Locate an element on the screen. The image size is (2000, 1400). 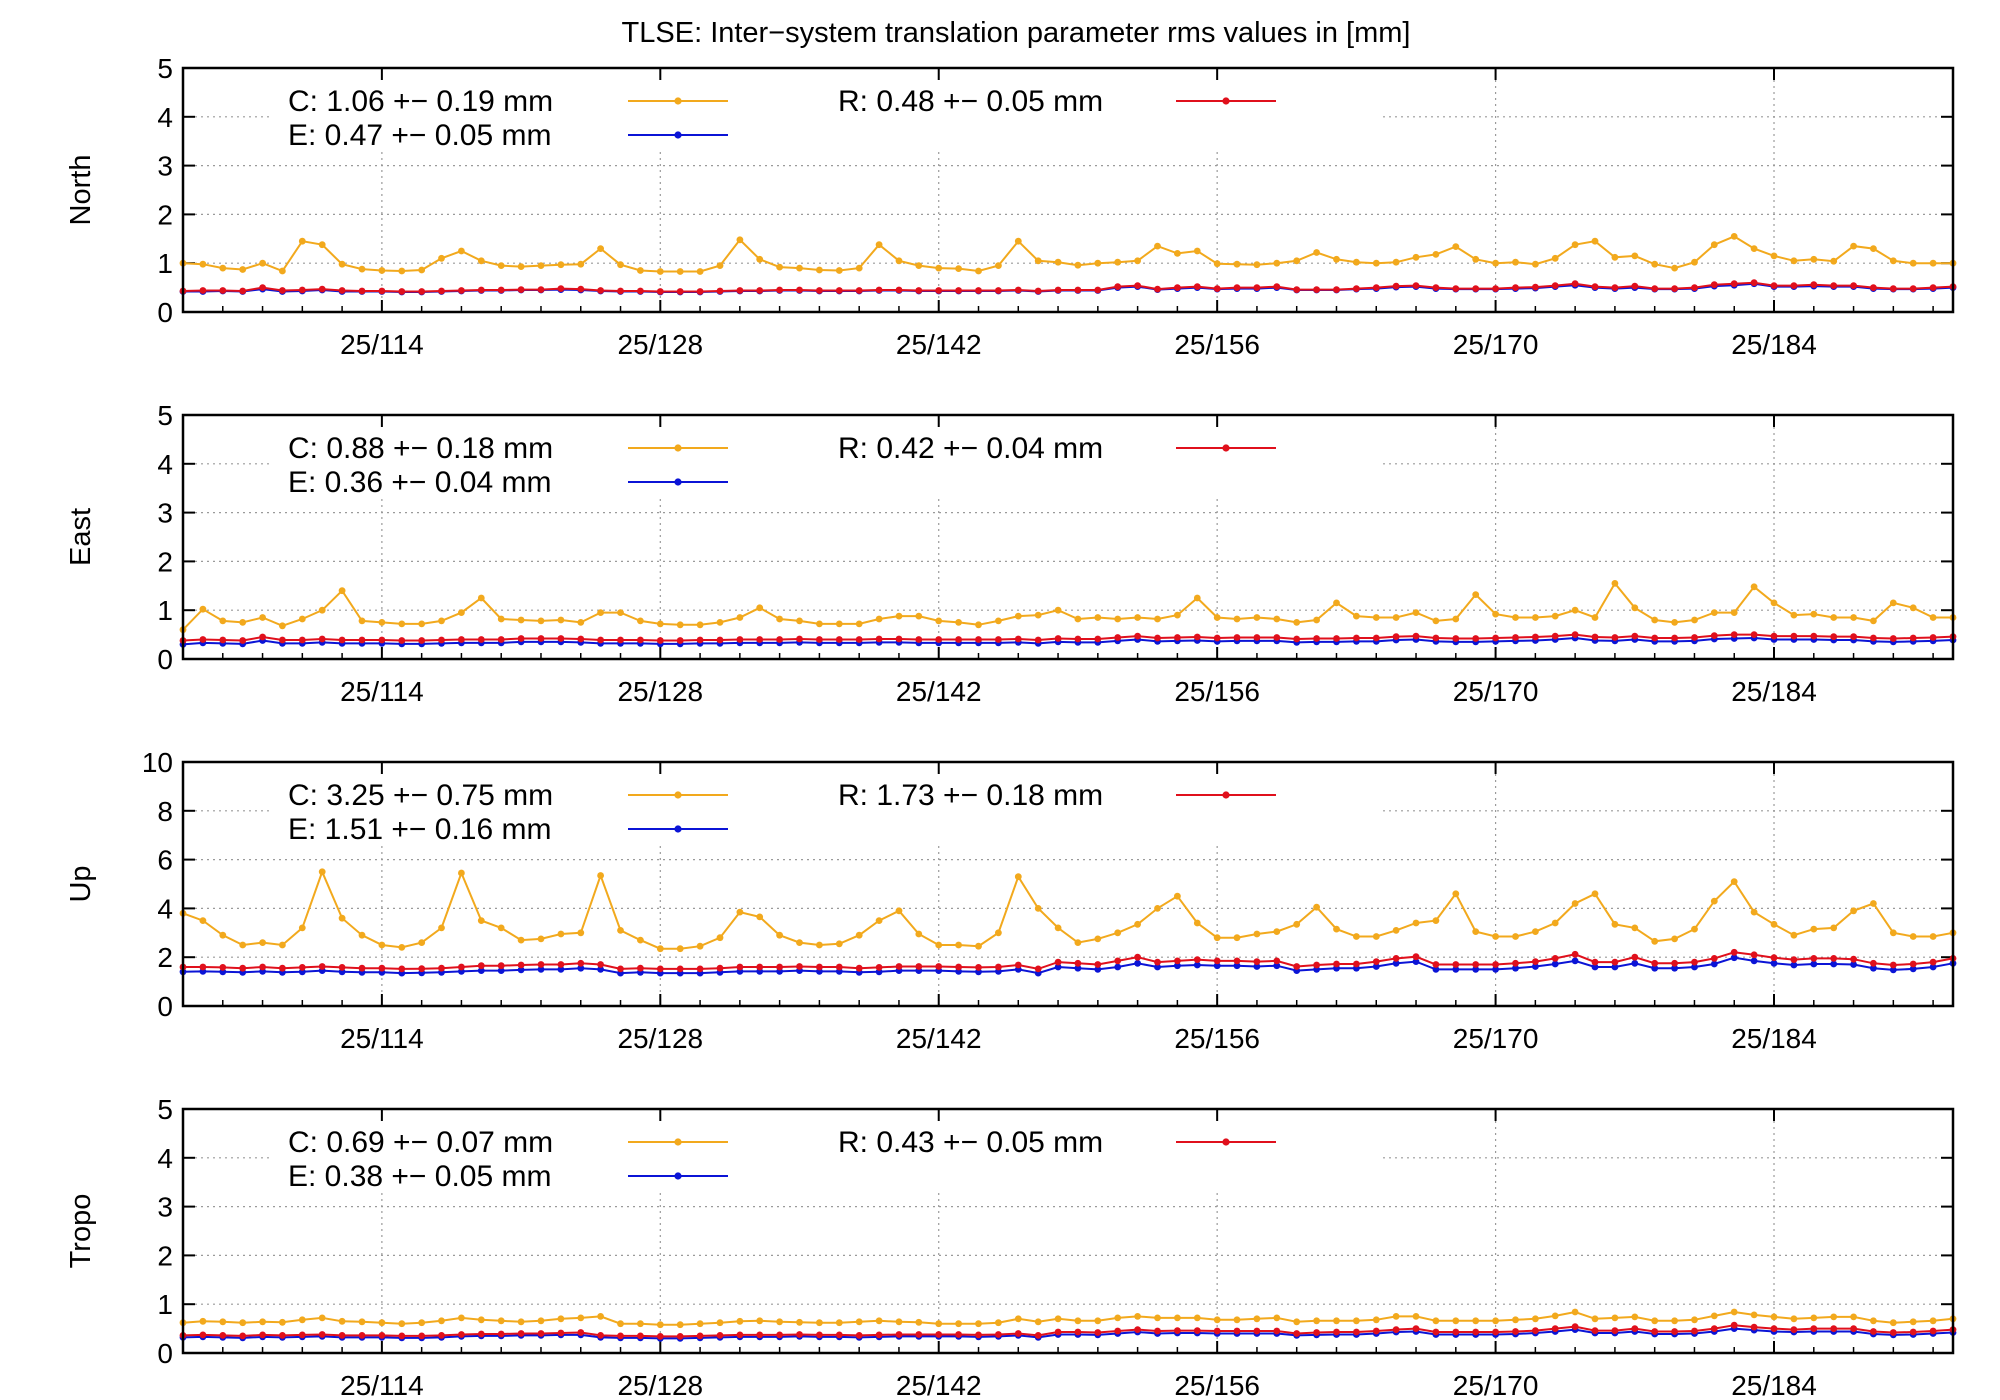
legend-label-C: C: 1.06 +− 0.19 mm is located at coordinates (420, 101).